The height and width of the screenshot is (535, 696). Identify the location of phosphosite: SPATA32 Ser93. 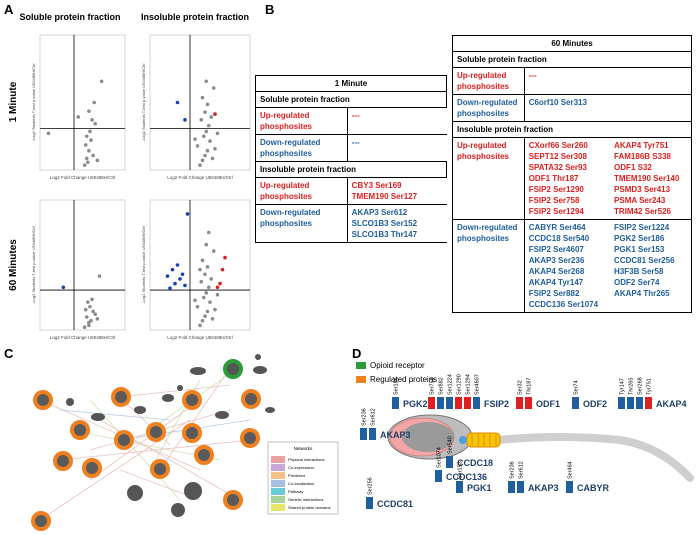
(557, 167).